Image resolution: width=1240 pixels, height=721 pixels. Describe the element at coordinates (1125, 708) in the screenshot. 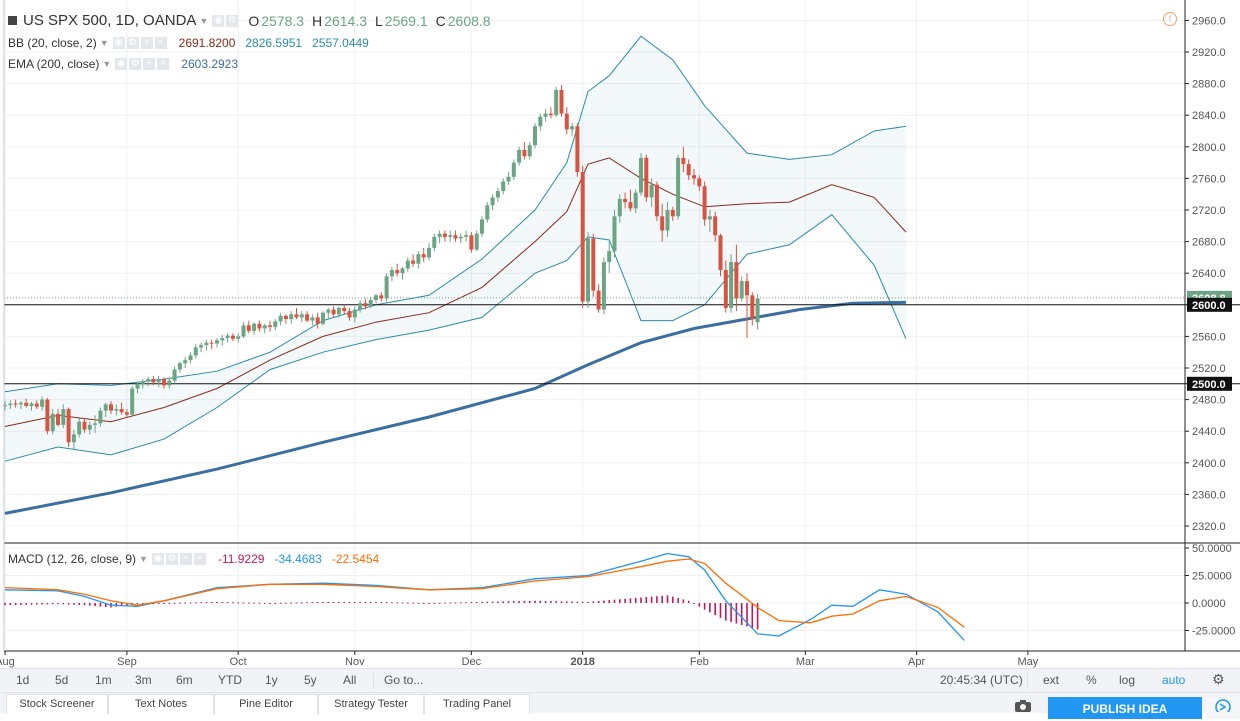

I see `publish-idea-button: PUBLISH IDEA` at that location.